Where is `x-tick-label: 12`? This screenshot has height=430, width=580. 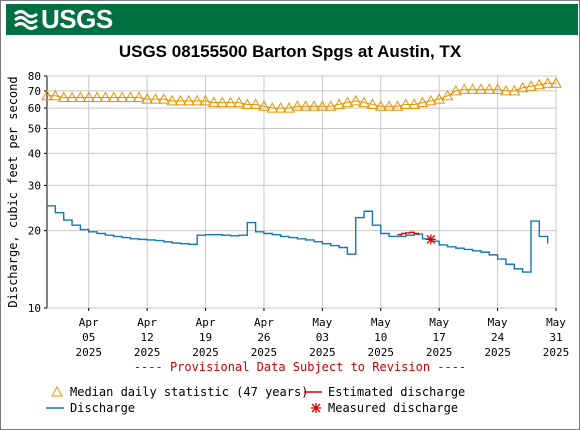 x-tick-label: 12 is located at coordinates (147, 337).